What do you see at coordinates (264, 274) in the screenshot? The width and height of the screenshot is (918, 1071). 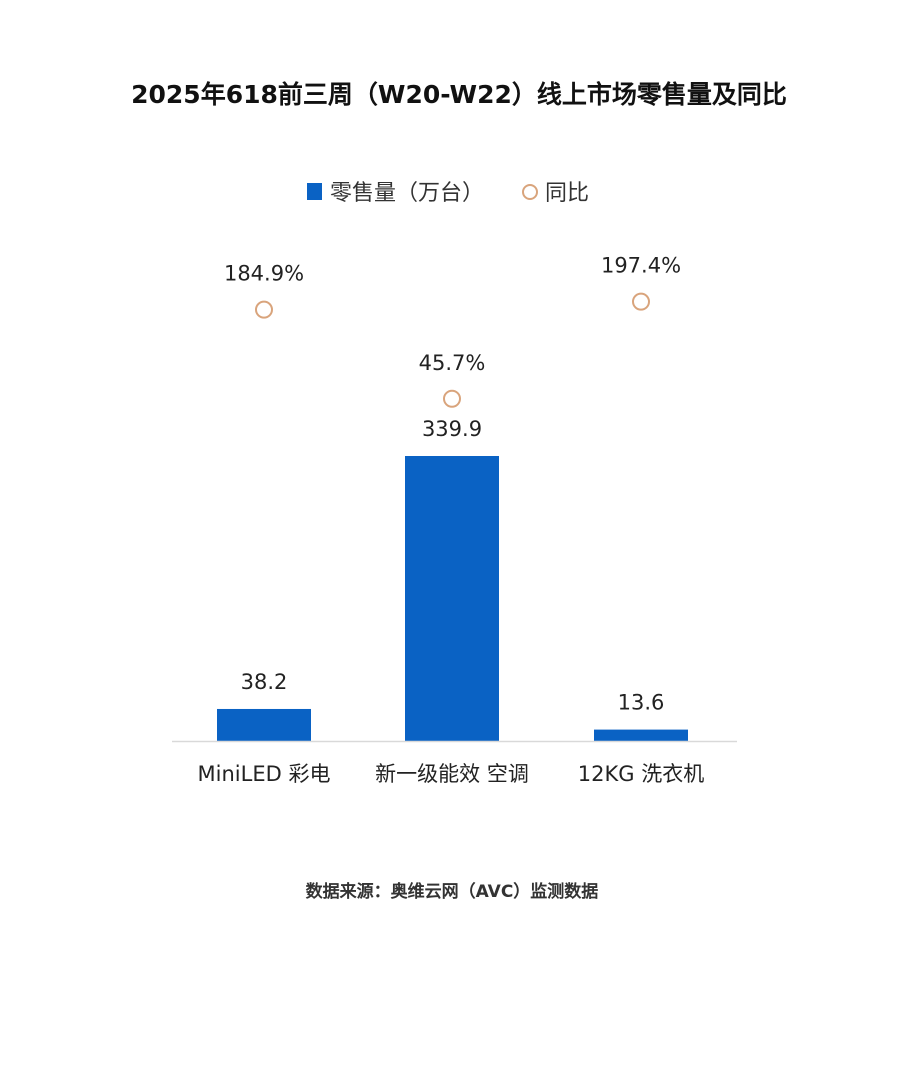 I see `yoy-value-label: 184.9%` at bounding box center [264, 274].